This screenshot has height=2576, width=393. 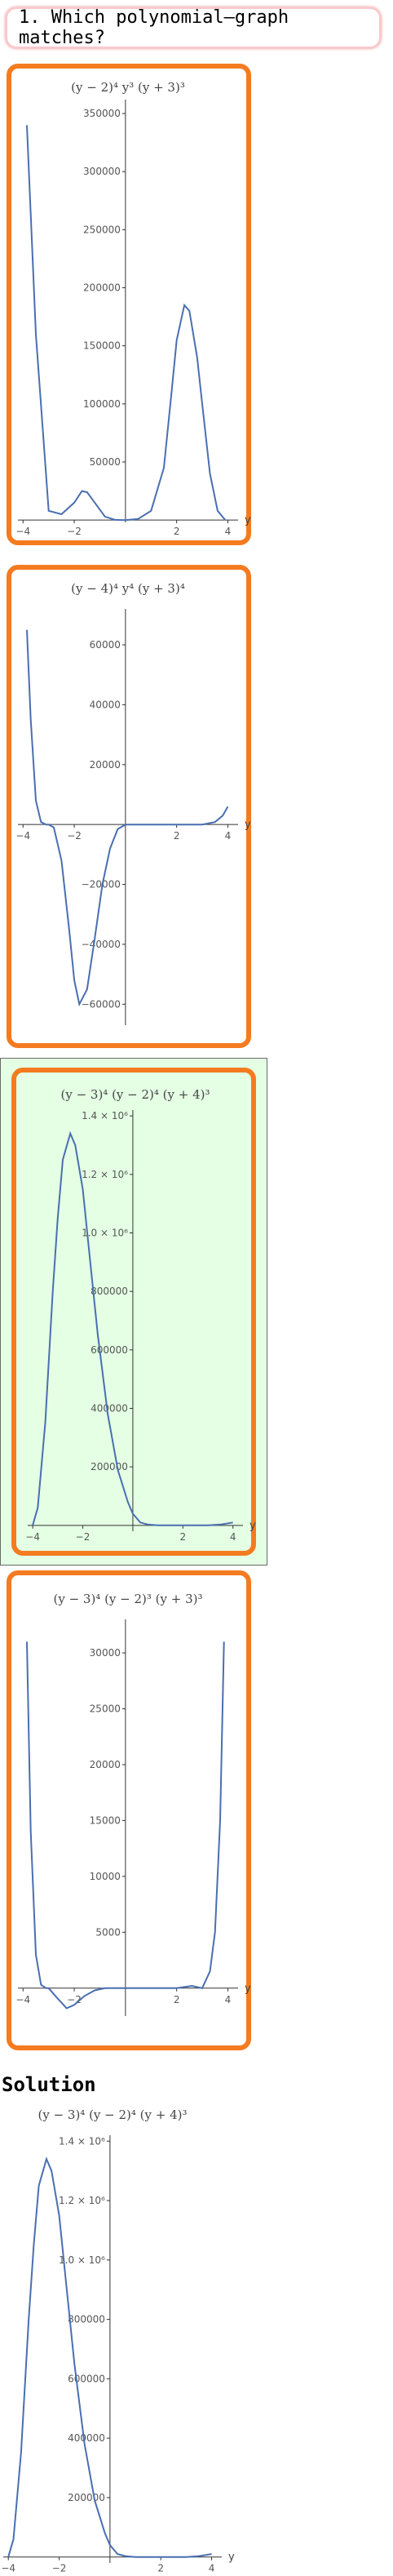 I want to click on y-tick-label: 60000, so click(x=105, y=645).